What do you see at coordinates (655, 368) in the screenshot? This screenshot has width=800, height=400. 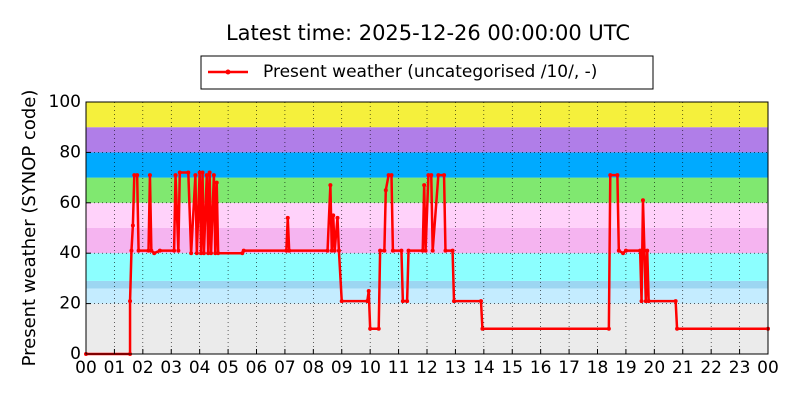 I see `x-tick-label: 20` at bounding box center [655, 368].